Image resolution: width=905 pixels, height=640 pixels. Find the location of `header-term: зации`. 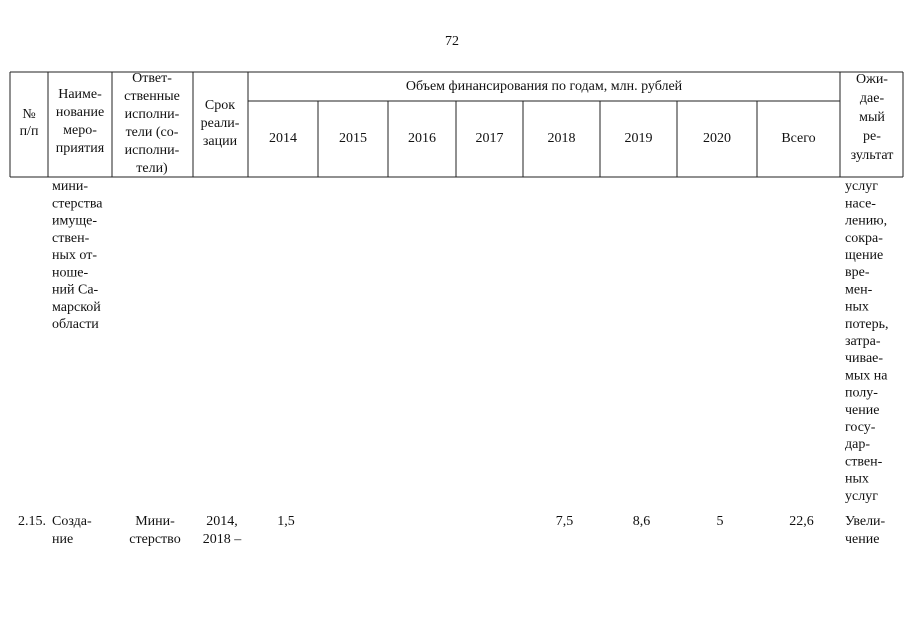

header-term: зации is located at coordinates (220, 141).